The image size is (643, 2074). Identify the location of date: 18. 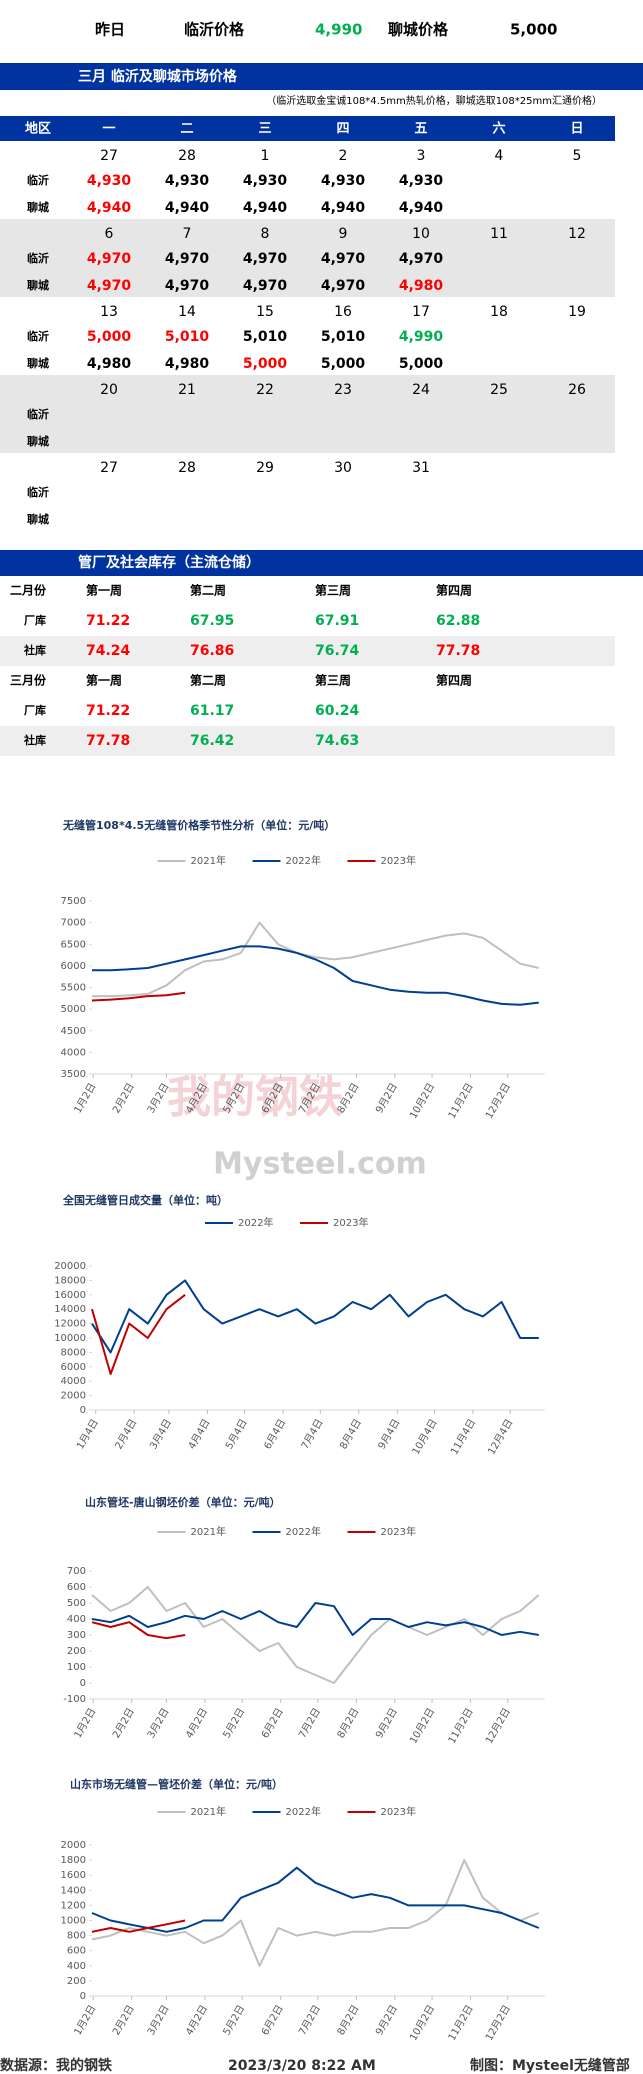
(499, 312).